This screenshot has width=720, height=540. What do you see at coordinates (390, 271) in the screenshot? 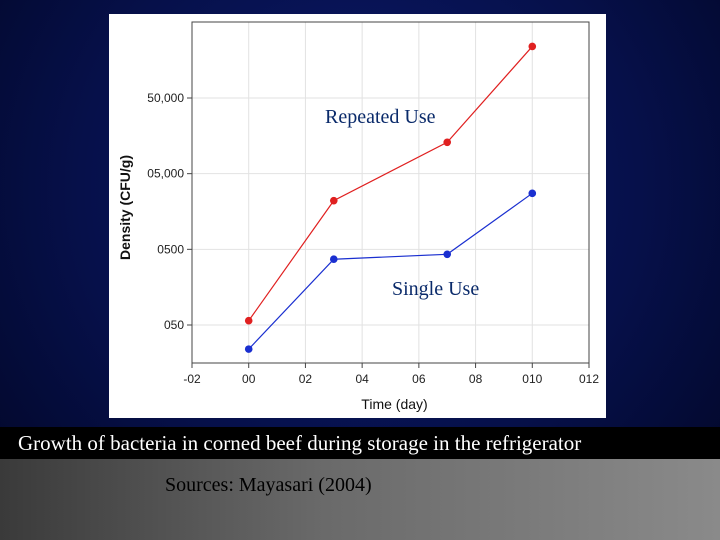
I see `series-line-single` at bounding box center [390, 271].